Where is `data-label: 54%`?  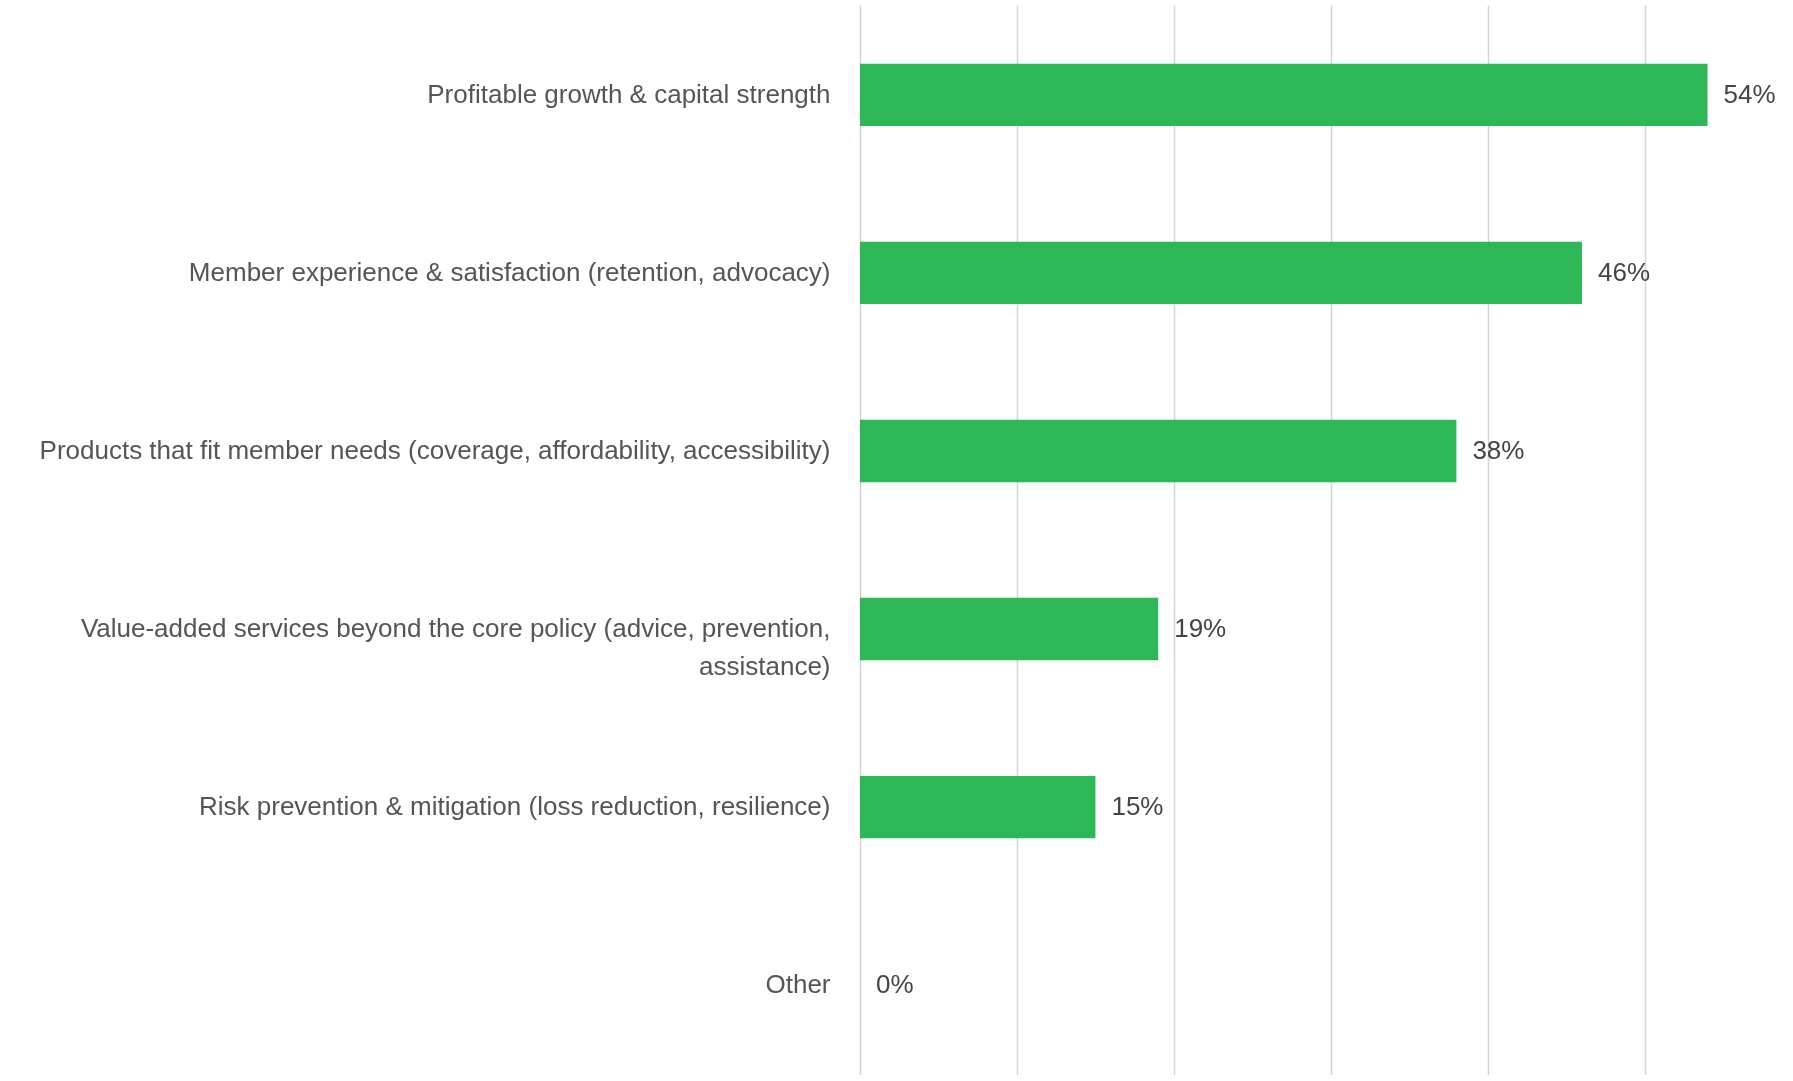
data-label: 54% is located at coordinates (1749, 93).